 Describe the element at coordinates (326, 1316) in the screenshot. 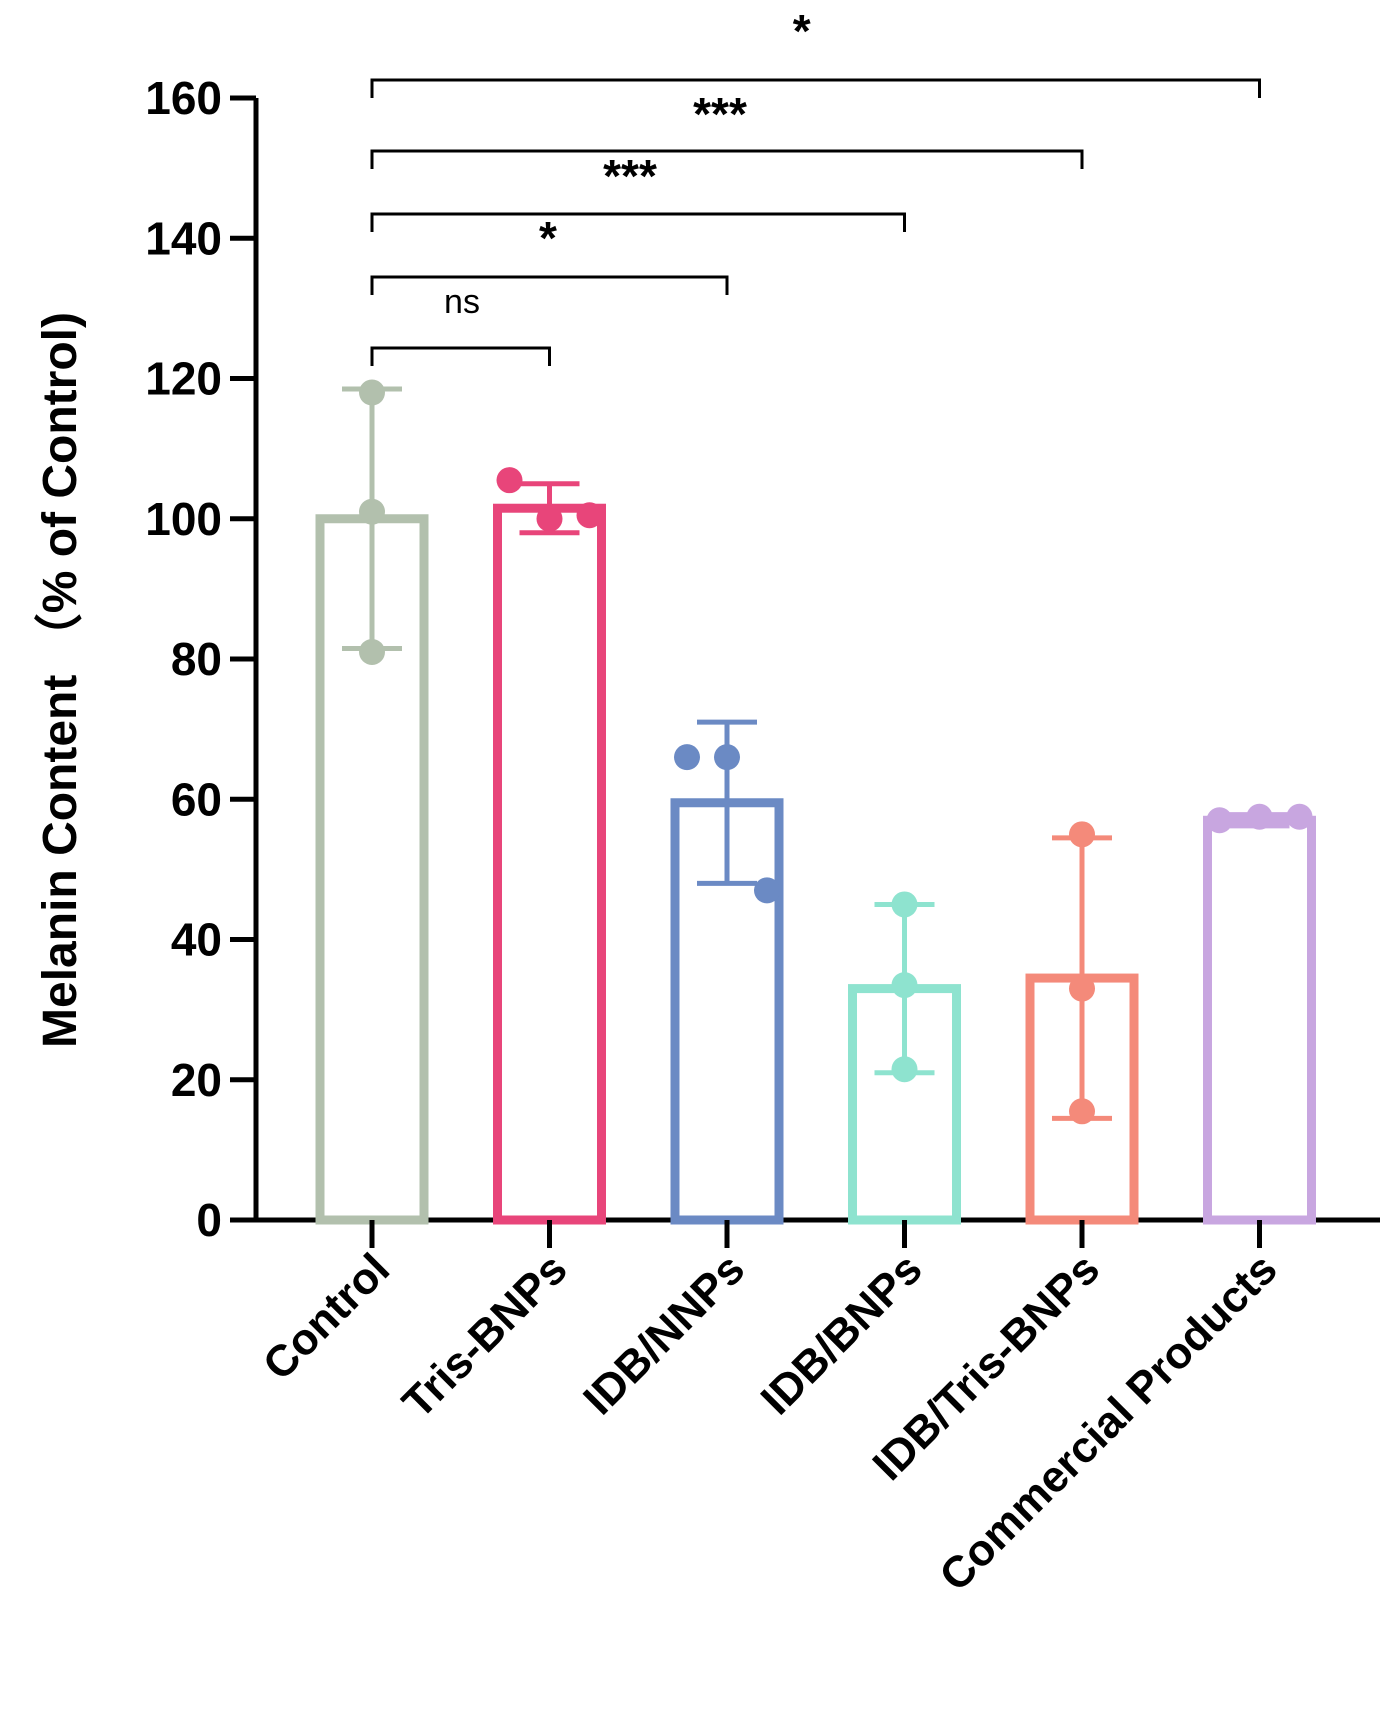

I see `x-tick-label: Control` at that location.